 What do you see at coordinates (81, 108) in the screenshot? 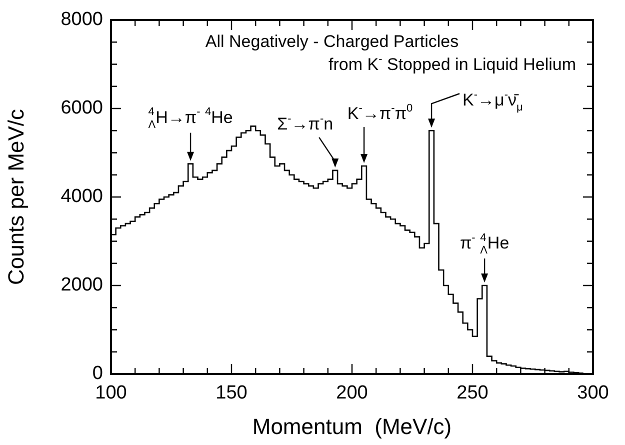
I see `y-tick-label: 6000` at bounding box center [81, 108].